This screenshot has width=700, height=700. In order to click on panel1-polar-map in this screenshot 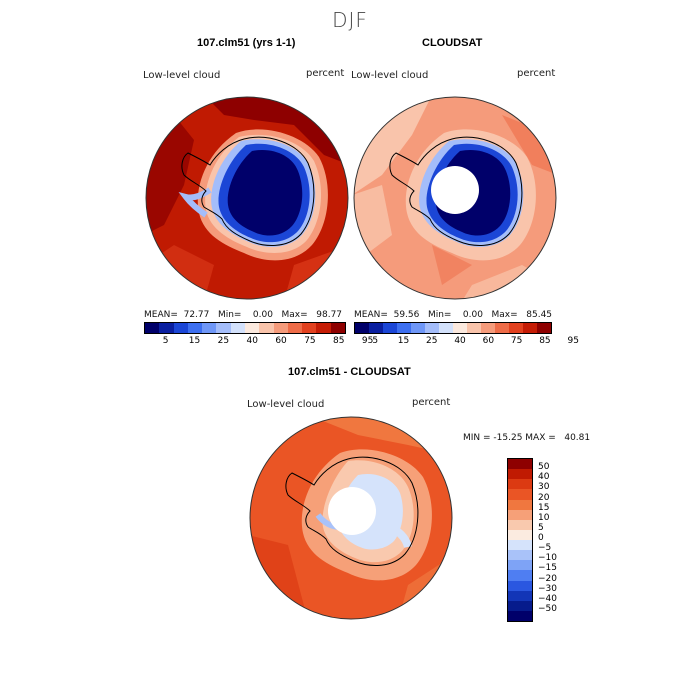, I will do `click(247, 198)`.